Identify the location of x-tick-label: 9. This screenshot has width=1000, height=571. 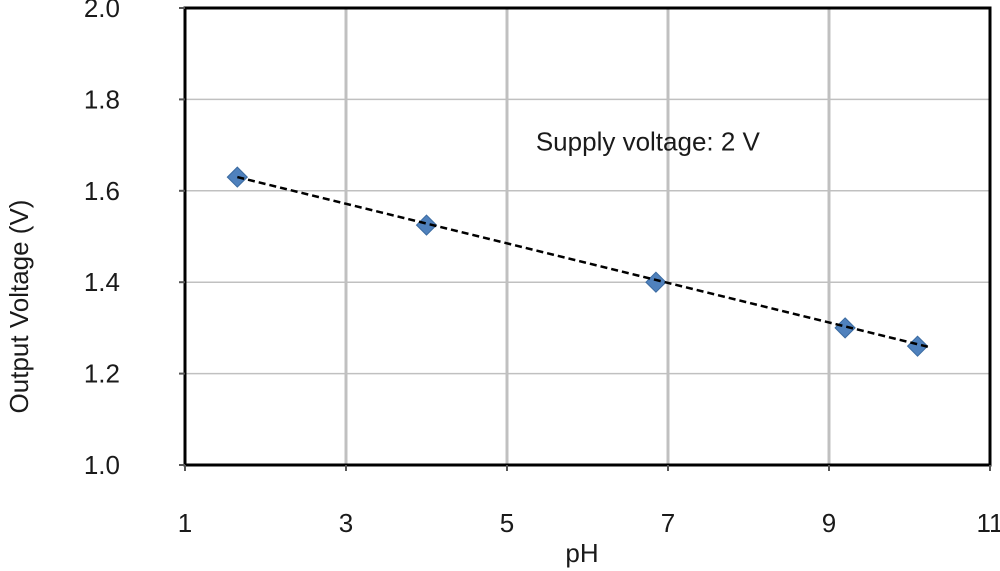
(829, 523).